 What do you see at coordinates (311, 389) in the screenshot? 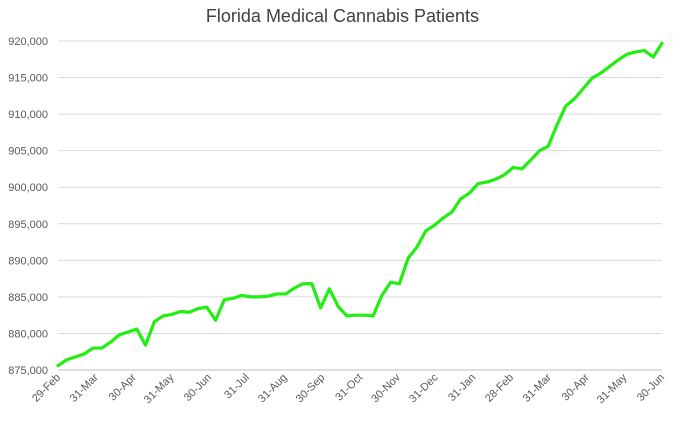
I see `x-tick-label: 30-Sep` at bounding box center [311, 389].